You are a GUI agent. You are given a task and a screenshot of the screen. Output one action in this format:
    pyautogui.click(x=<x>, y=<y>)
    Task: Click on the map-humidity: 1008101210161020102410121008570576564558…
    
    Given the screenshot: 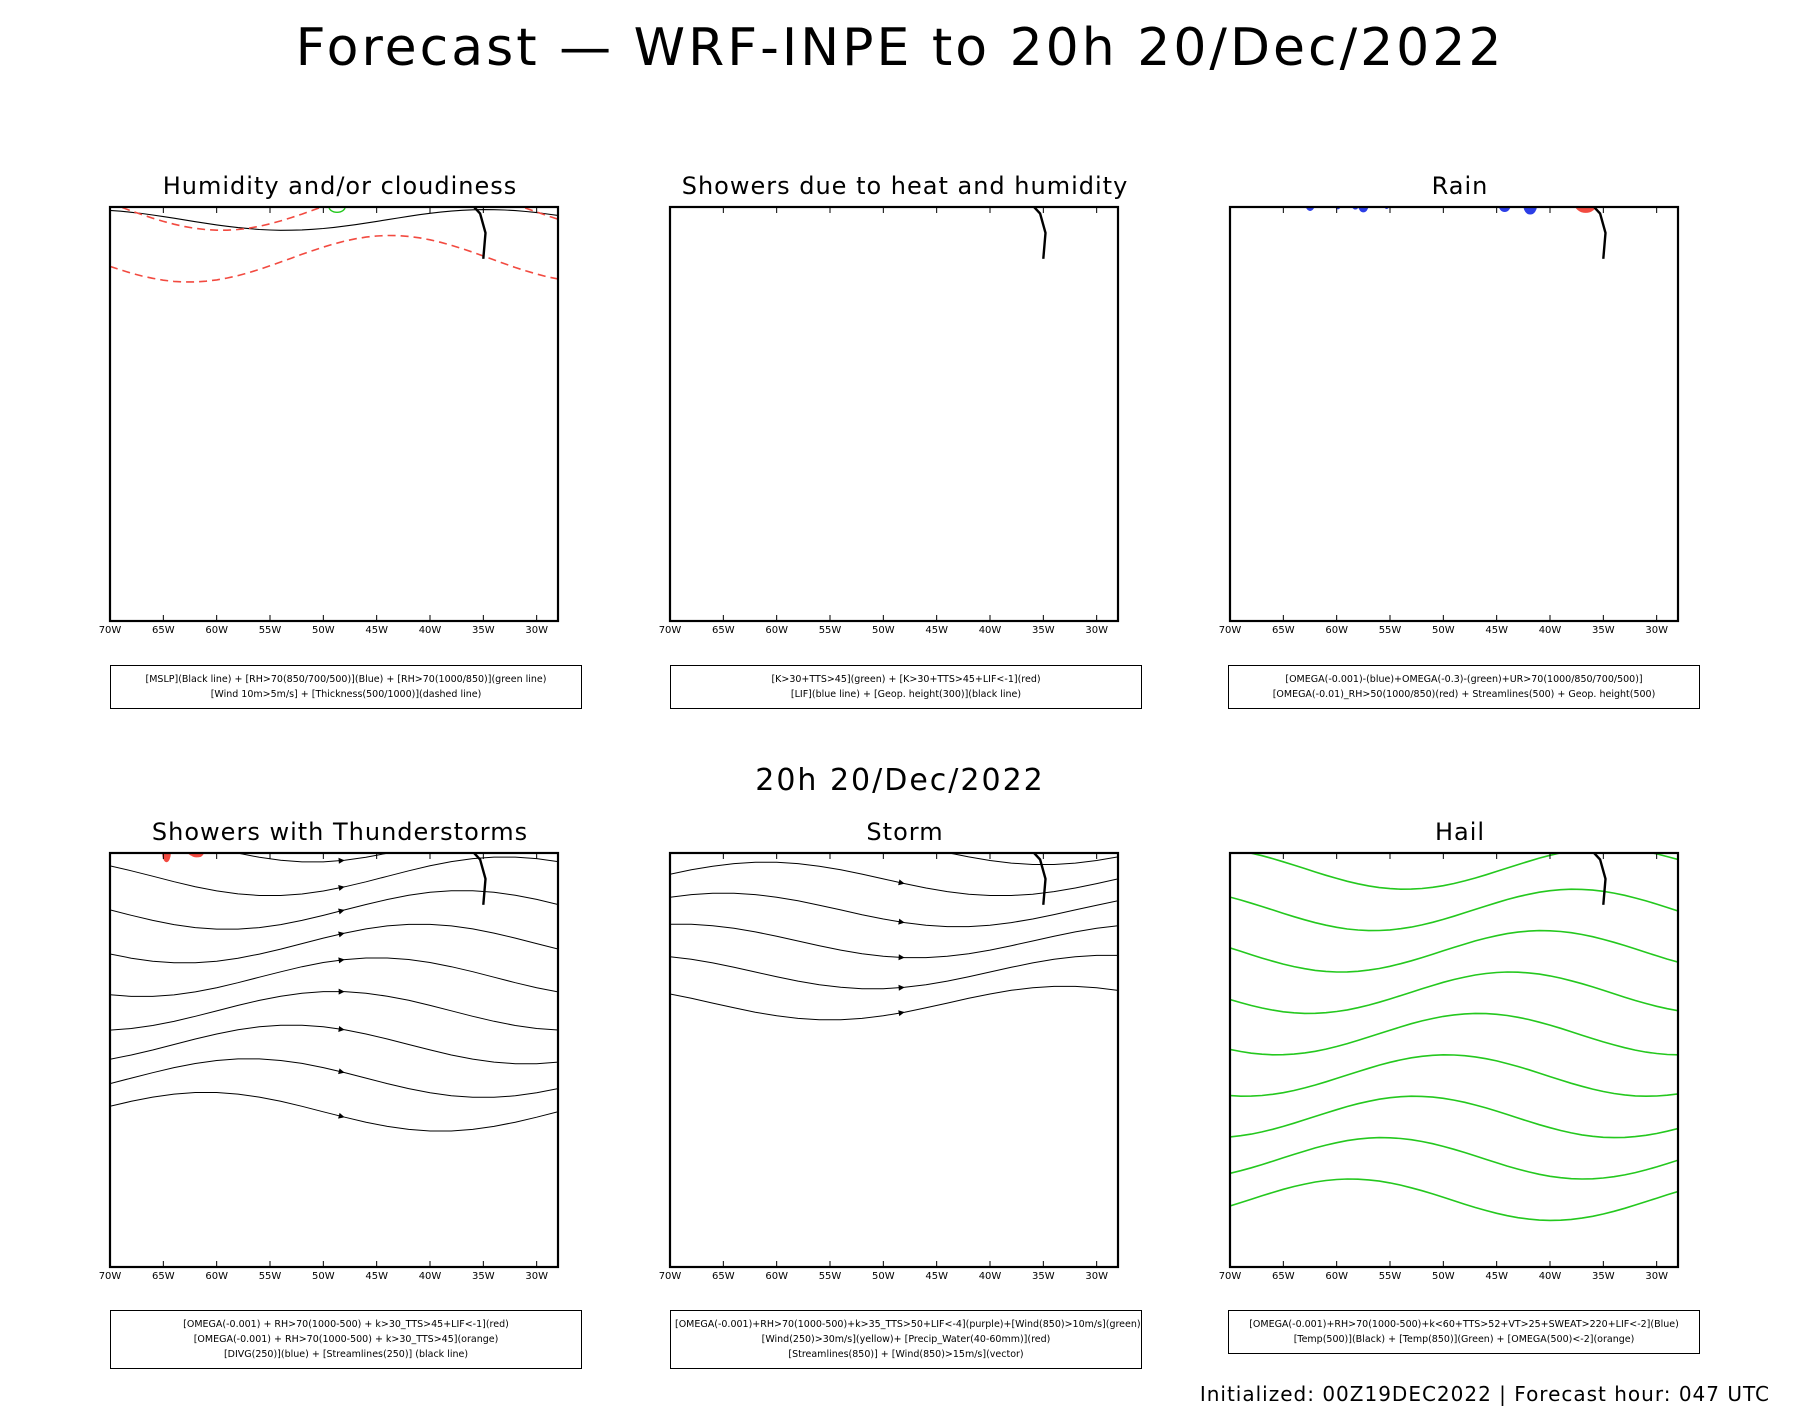 What is the action you would take?
    pyautogui.click(x=325, y=425)
    